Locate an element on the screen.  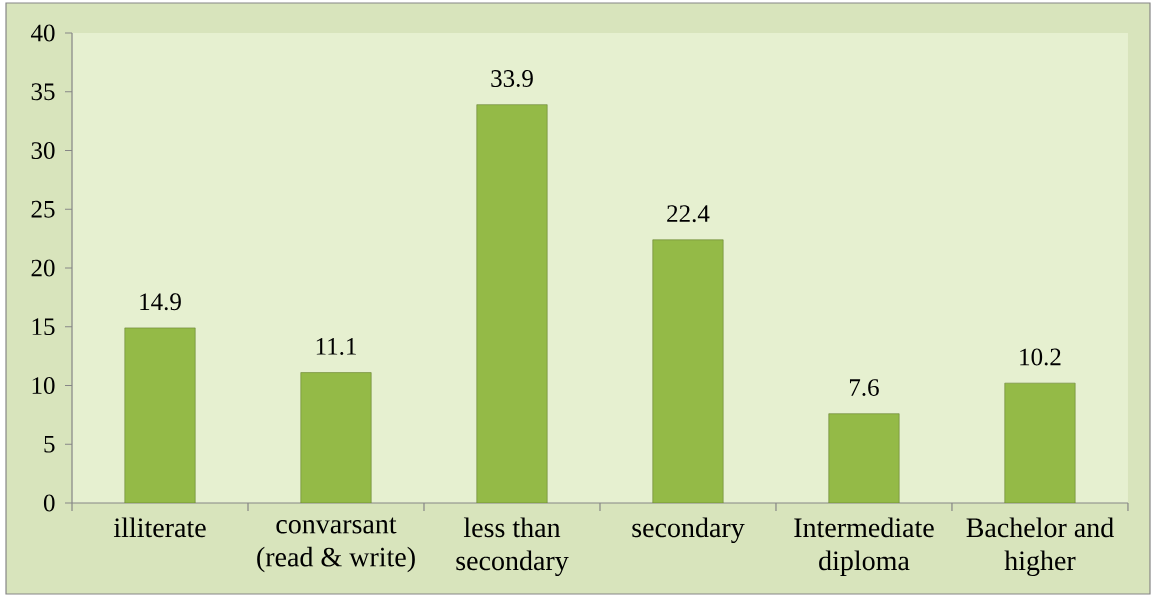
y-tick-label: 15 is located at coordinates (43, 327).